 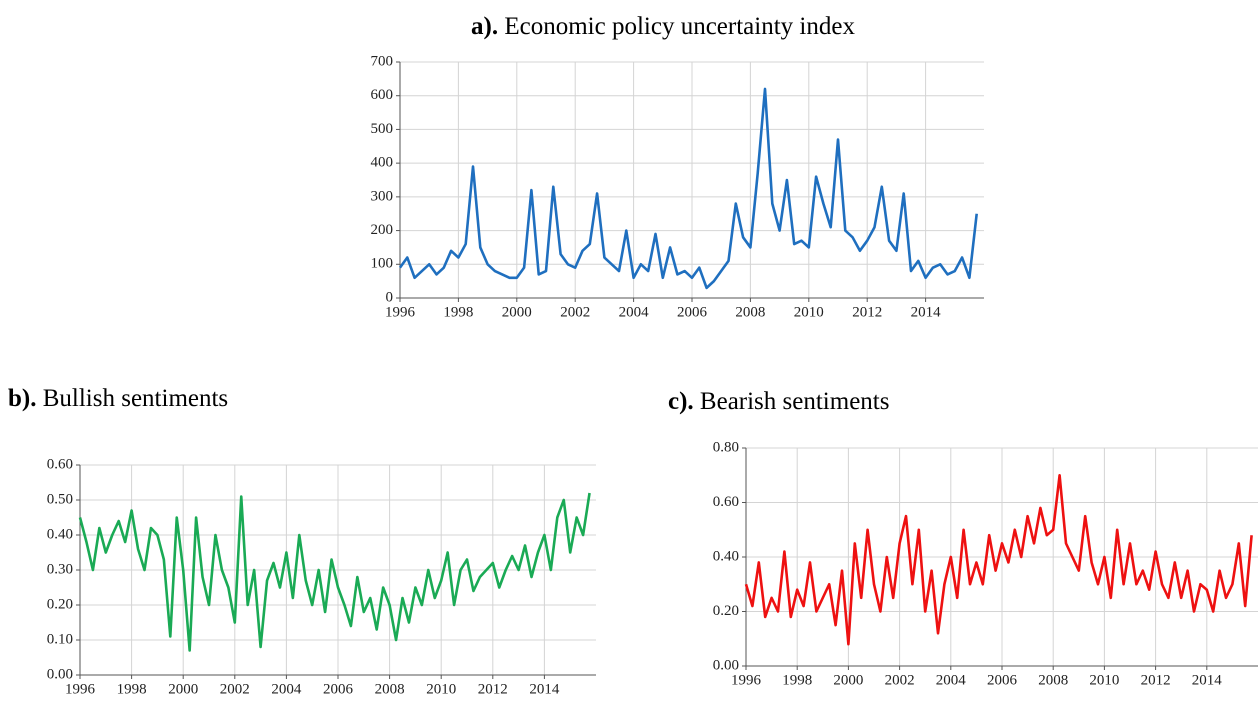 I want to click on chart-title: a). Economic policy uncertainty index, so click(x=663, y=26).